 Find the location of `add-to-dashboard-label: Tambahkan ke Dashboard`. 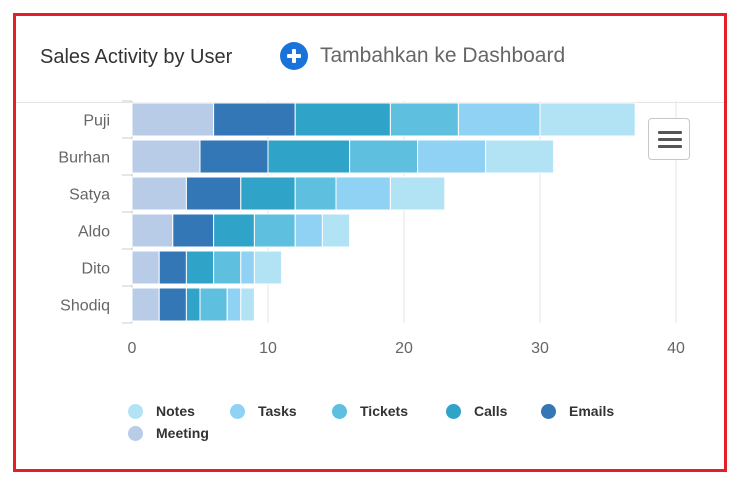

add-to-dashboard-label: Tambahkan ke Dashboard is located at coordinates (443, 55).